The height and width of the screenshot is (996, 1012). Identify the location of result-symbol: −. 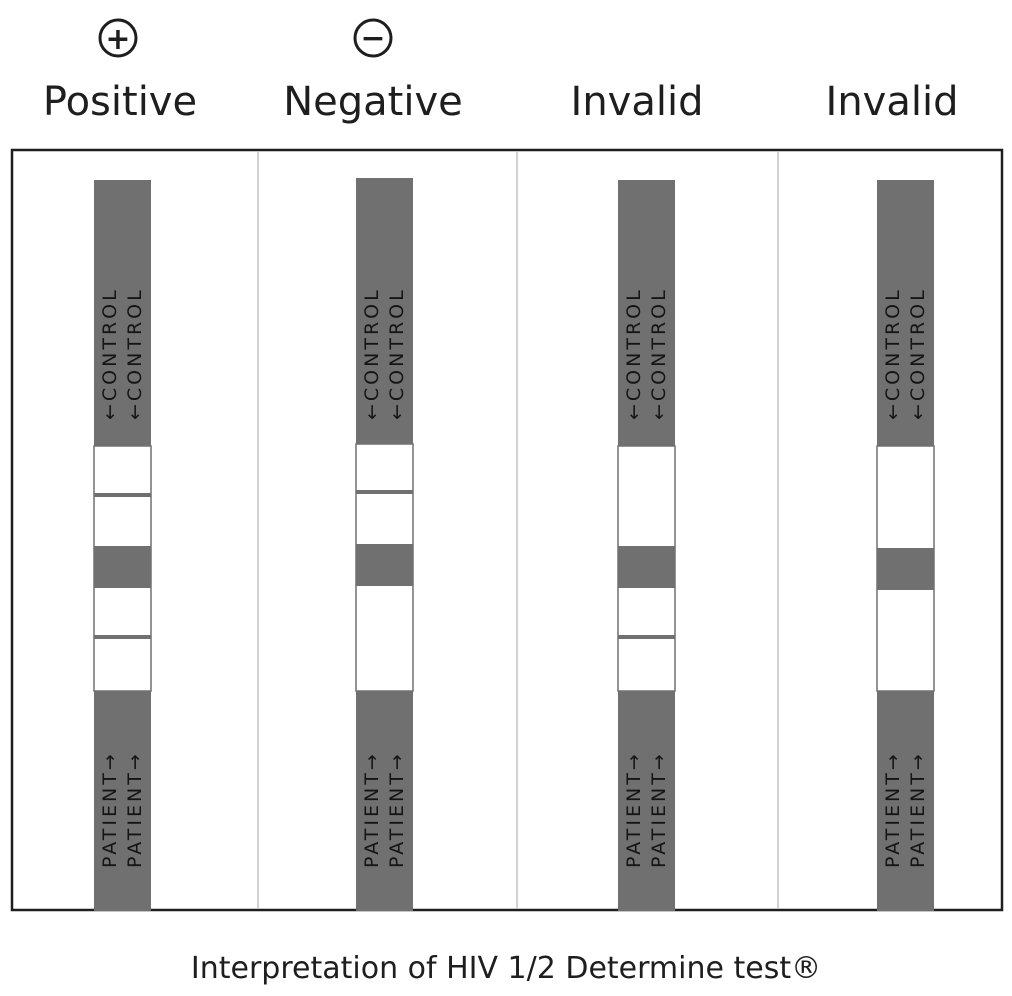
(372, 38).